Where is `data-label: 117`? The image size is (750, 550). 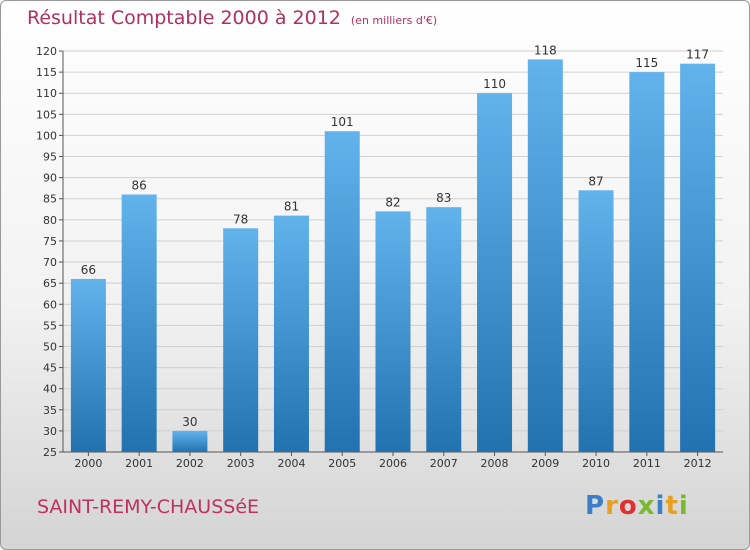
data-label: 117 is located at coordinates (697, 55).